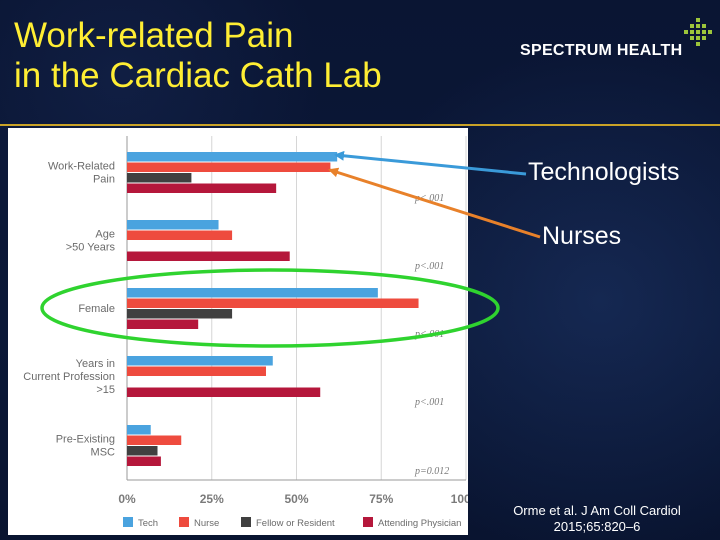 Image resolution: width=720 pixels, height=540 pixels. Describe the element at coordinates (105, 235) in the screenshot. I see `category-label: Age` at that location.